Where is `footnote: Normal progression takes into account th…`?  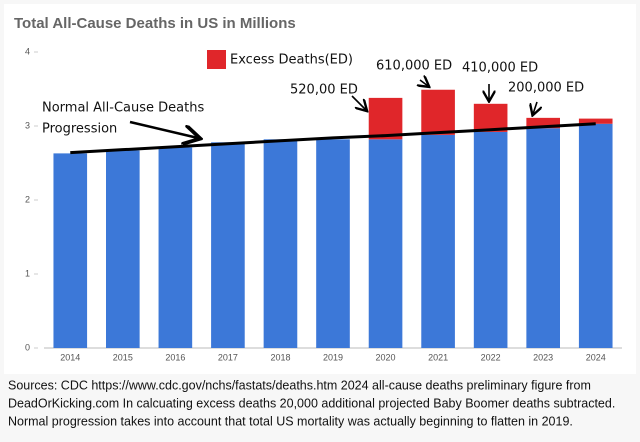 footnote: Normal progression takes into account th… is located at coordinates (290, 421).